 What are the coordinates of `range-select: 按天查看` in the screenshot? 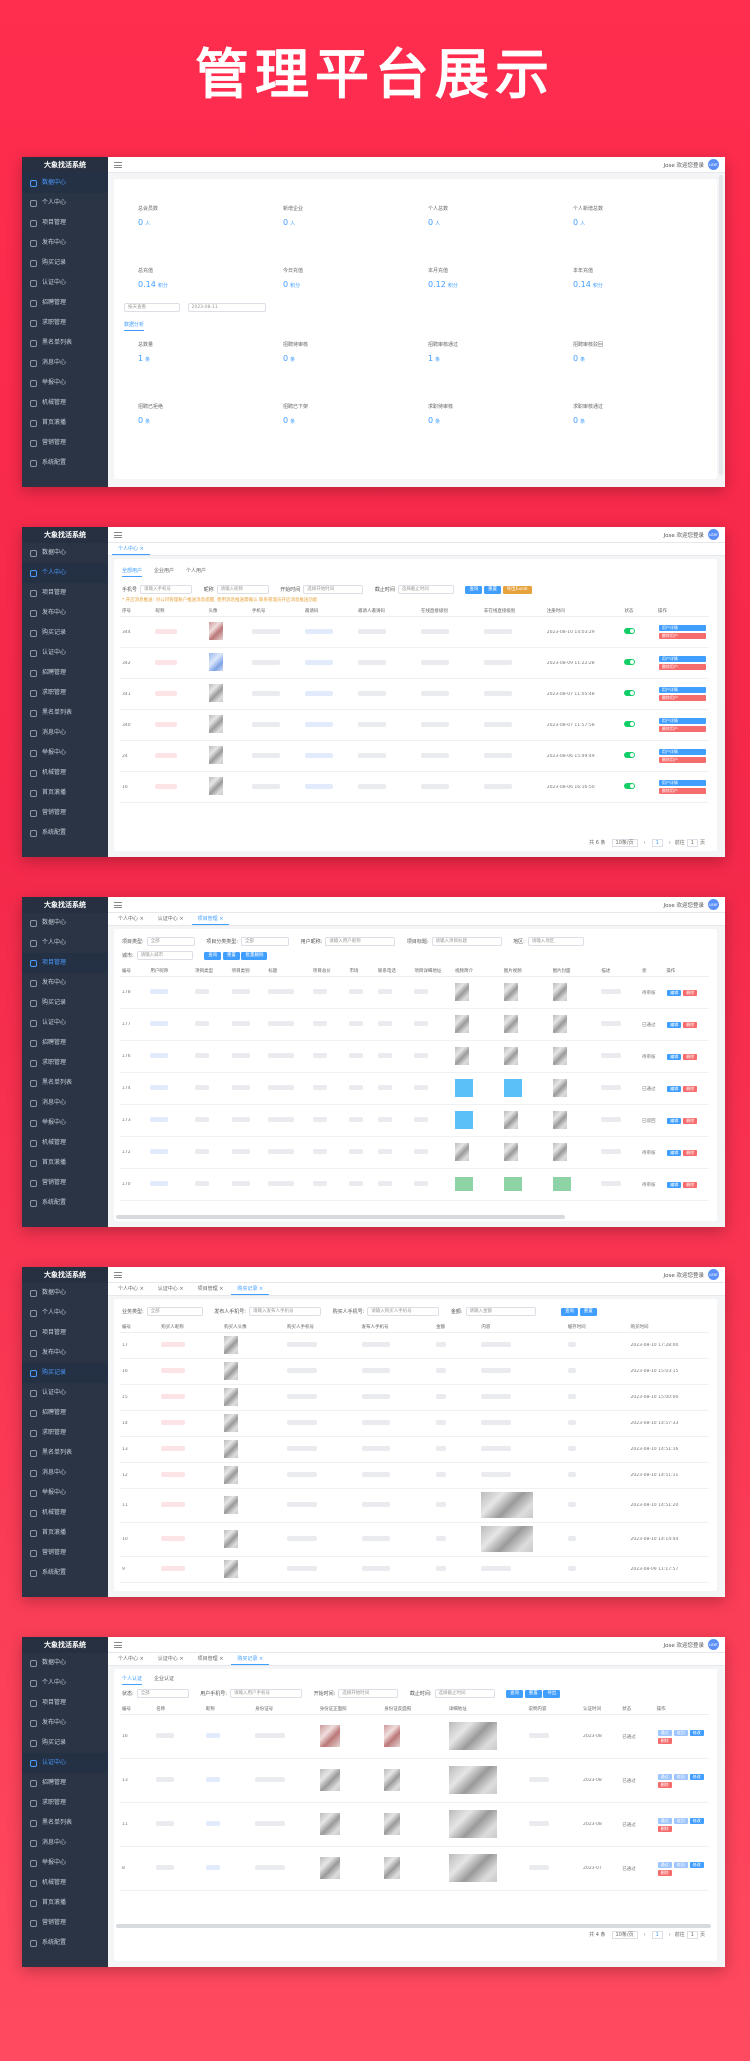 It's located at (152, 307).